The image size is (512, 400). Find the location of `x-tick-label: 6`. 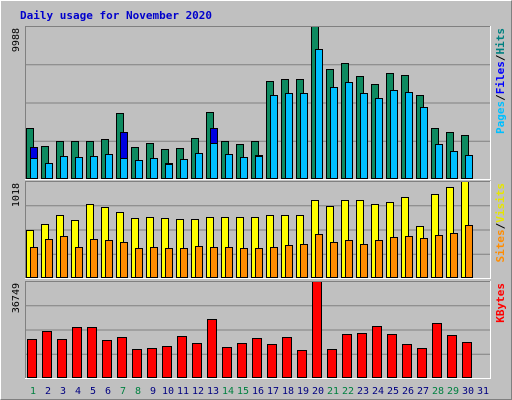

x-tick-label: 6 is located at coordinates (108, 391).